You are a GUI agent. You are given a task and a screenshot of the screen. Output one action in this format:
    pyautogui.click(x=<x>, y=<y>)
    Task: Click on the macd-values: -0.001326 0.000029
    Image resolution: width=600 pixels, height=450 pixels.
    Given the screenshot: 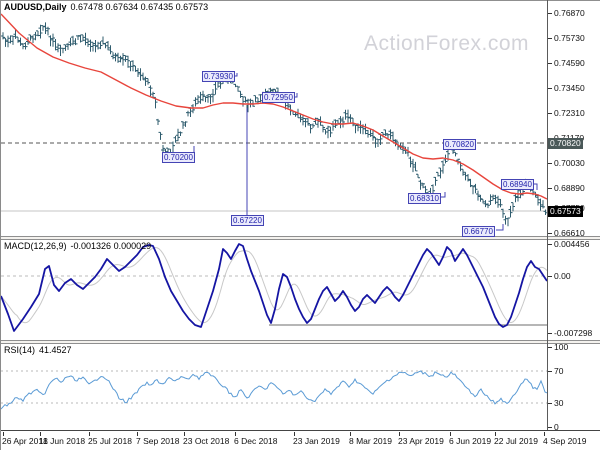 What is the action you would take?
    pyautogui.click(x=111, y=246)
    